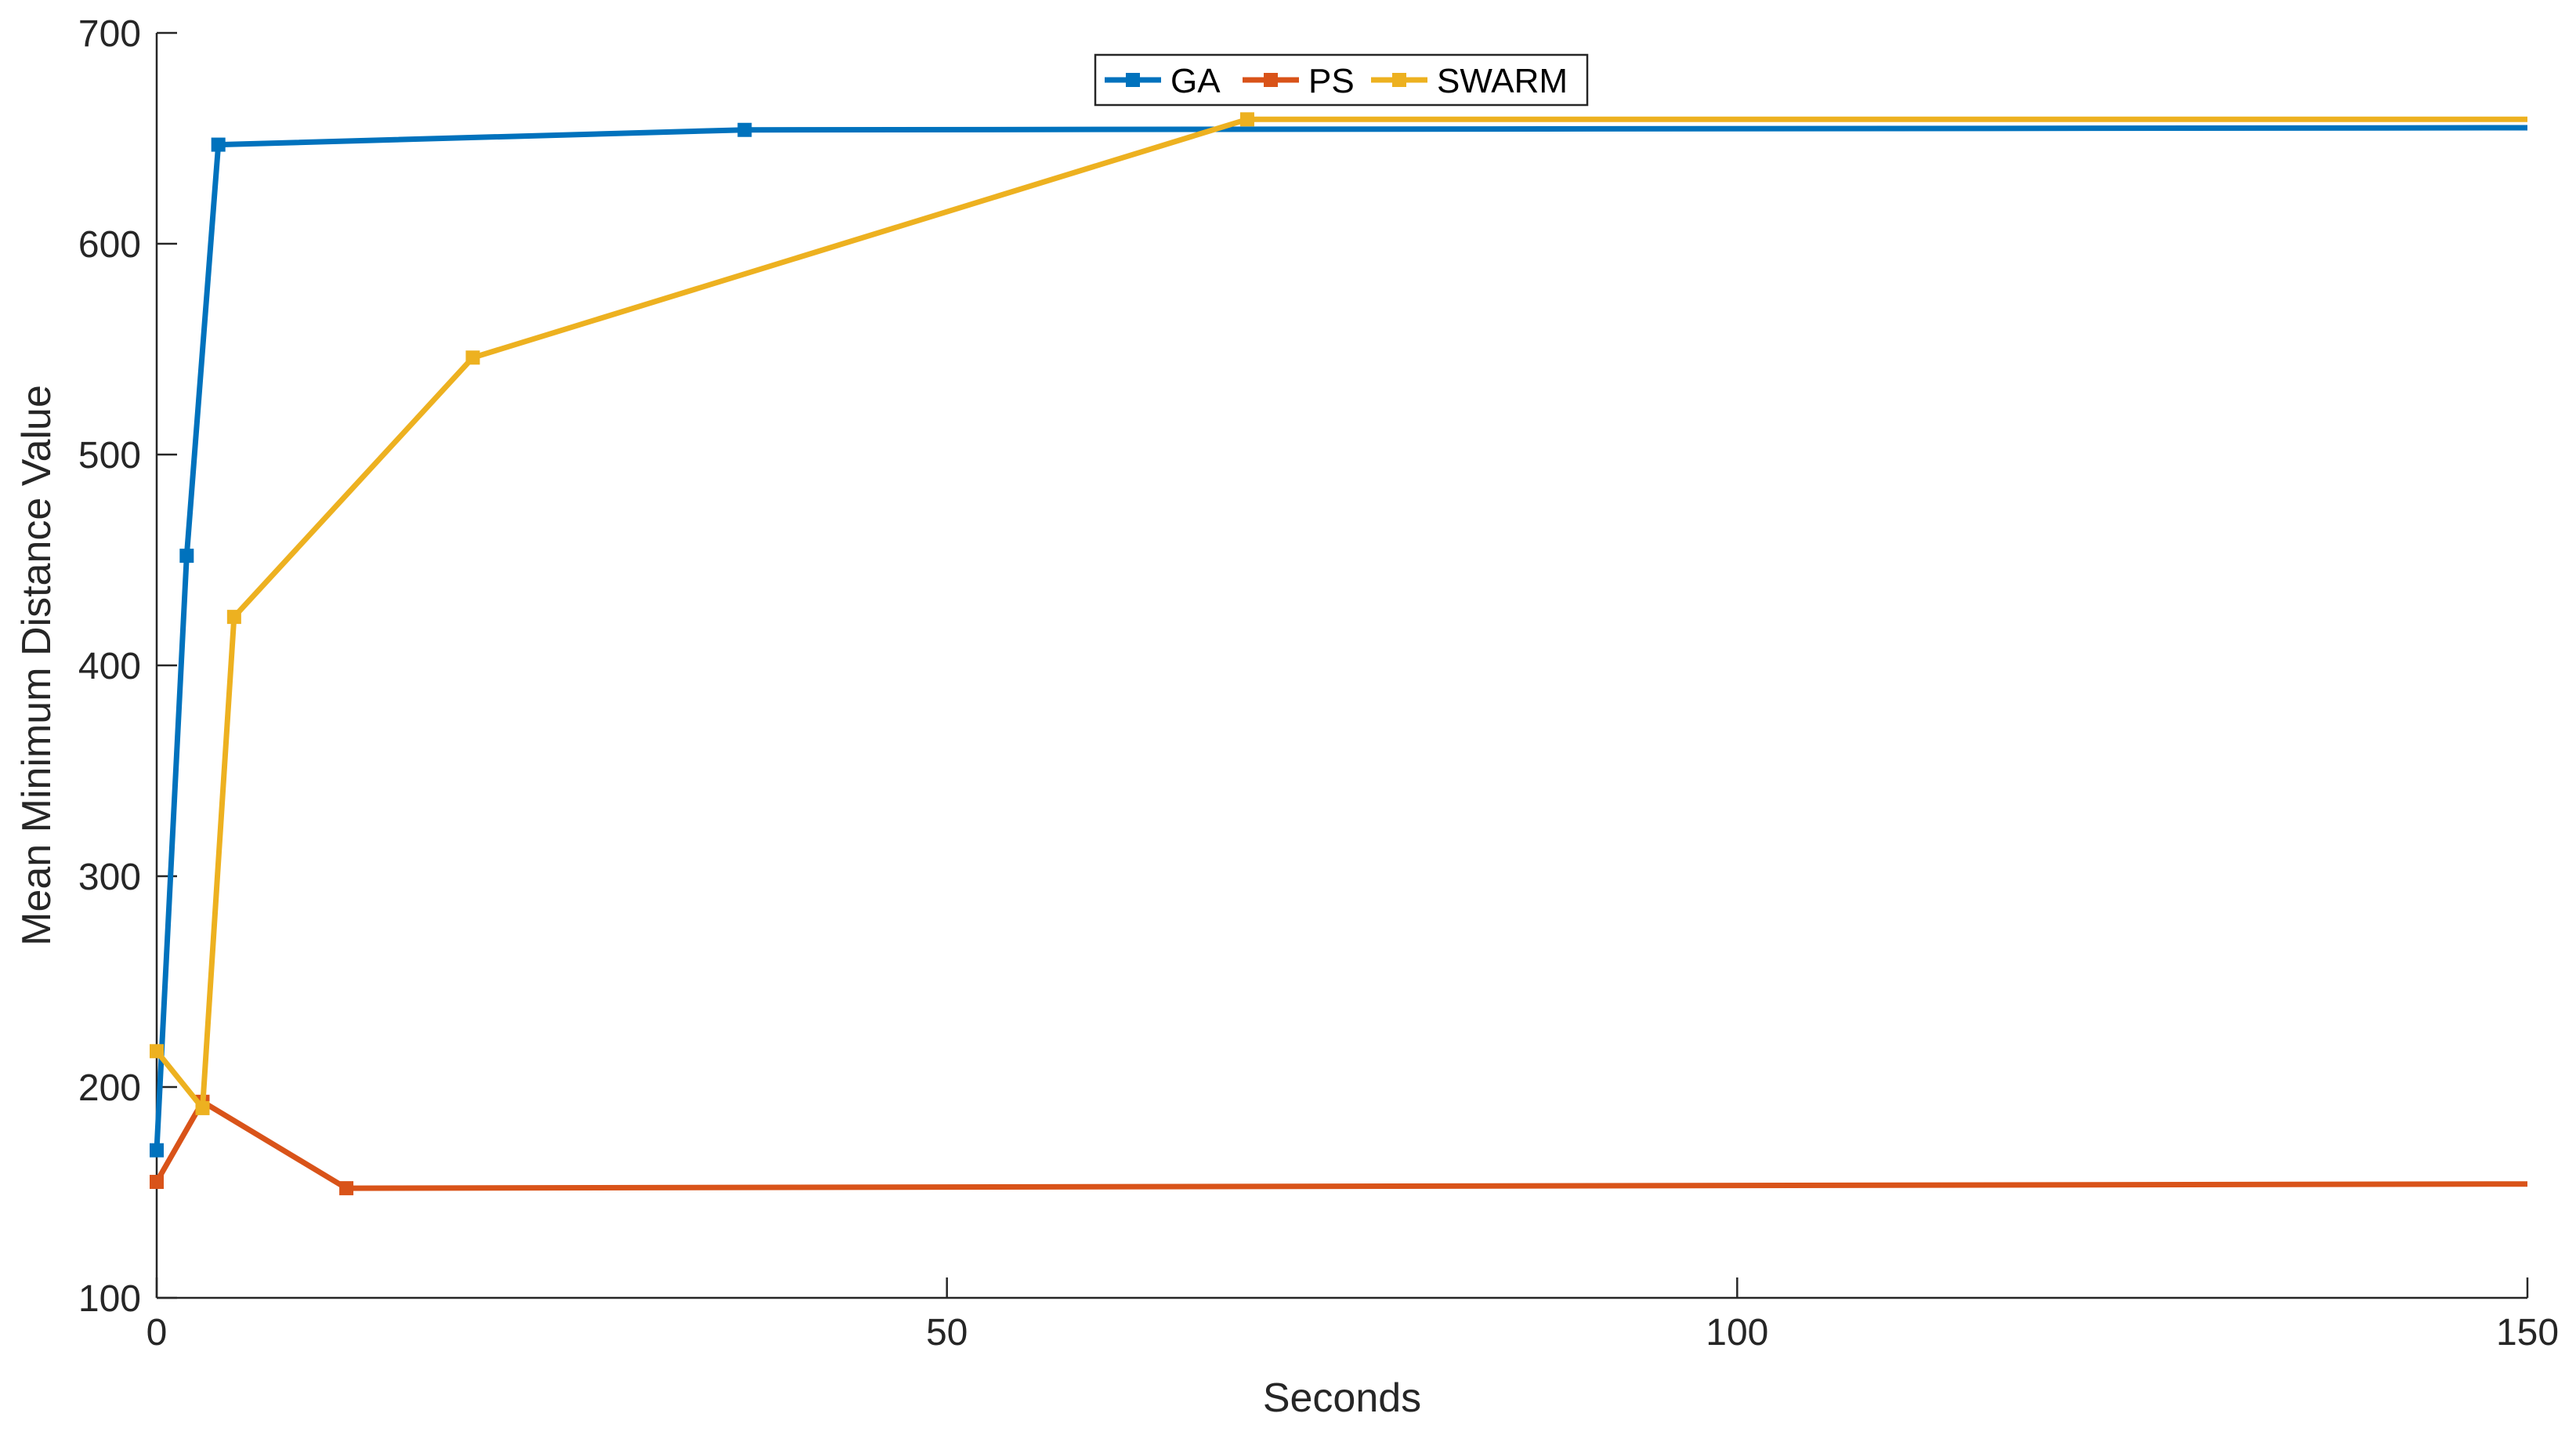  What do you see at coordinates (110, 456) in the screenshot?
I see `y-tick-label: 500` at bounding box center [110, 456].